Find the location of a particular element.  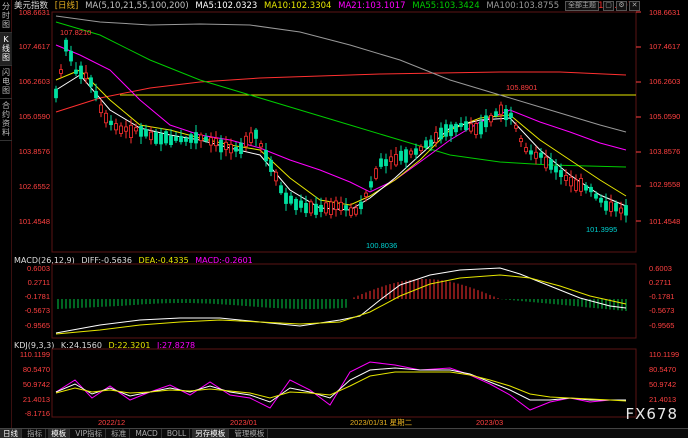

close-icon: ✕ is located at coordinates (634, 6).